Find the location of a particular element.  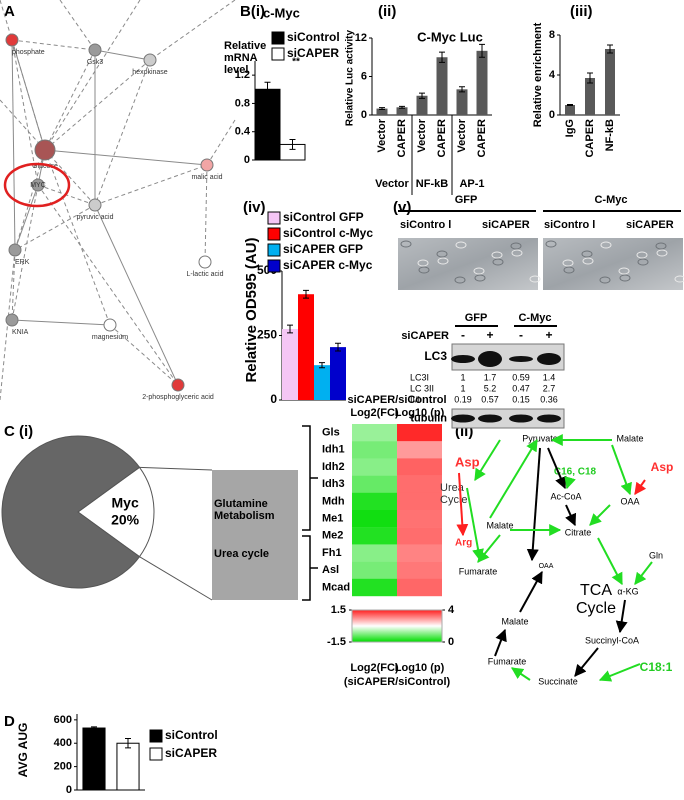

network-node-label: hexokinase is located at coordinates (150, 72).